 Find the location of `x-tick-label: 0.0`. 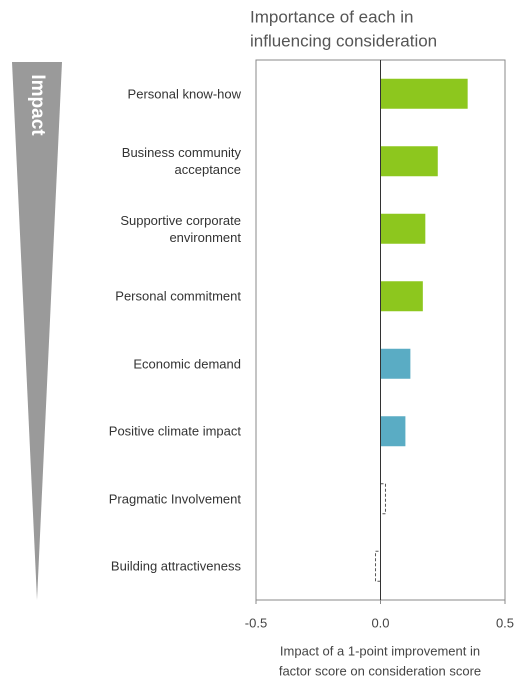

x-tick-label: 0.0 is located at coordinates (380, 622).